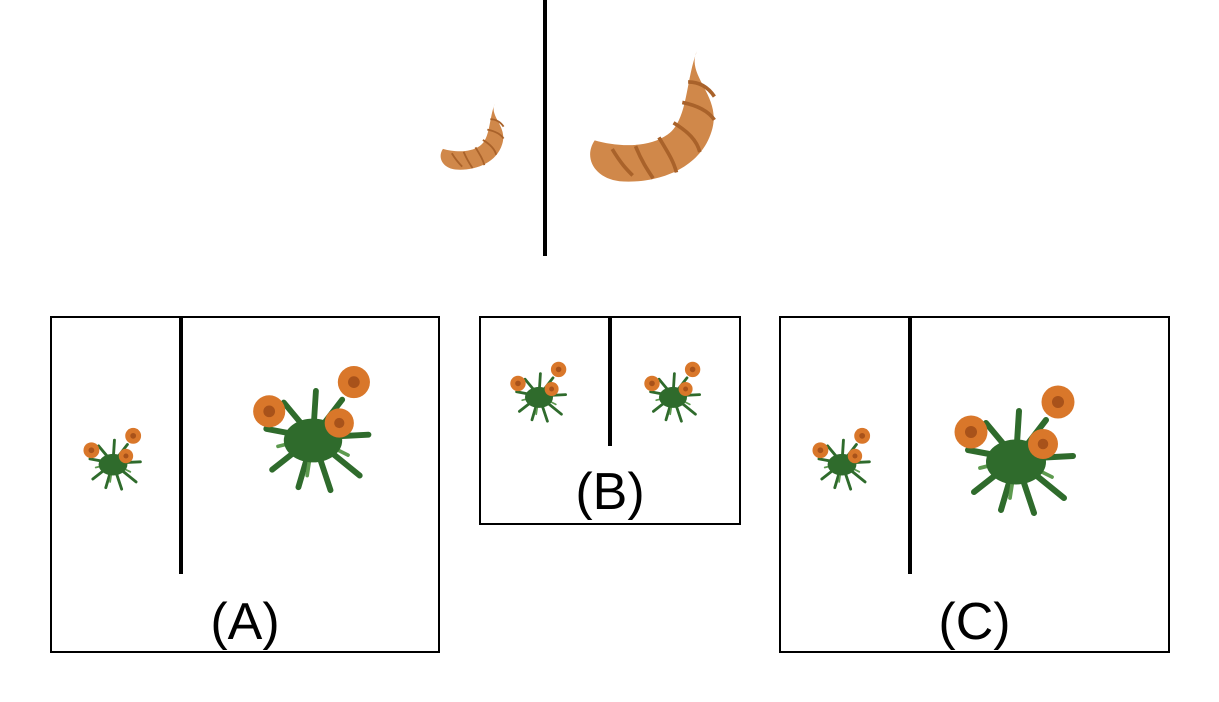  I want to click on option-c-label: (C), so click(974, 622).